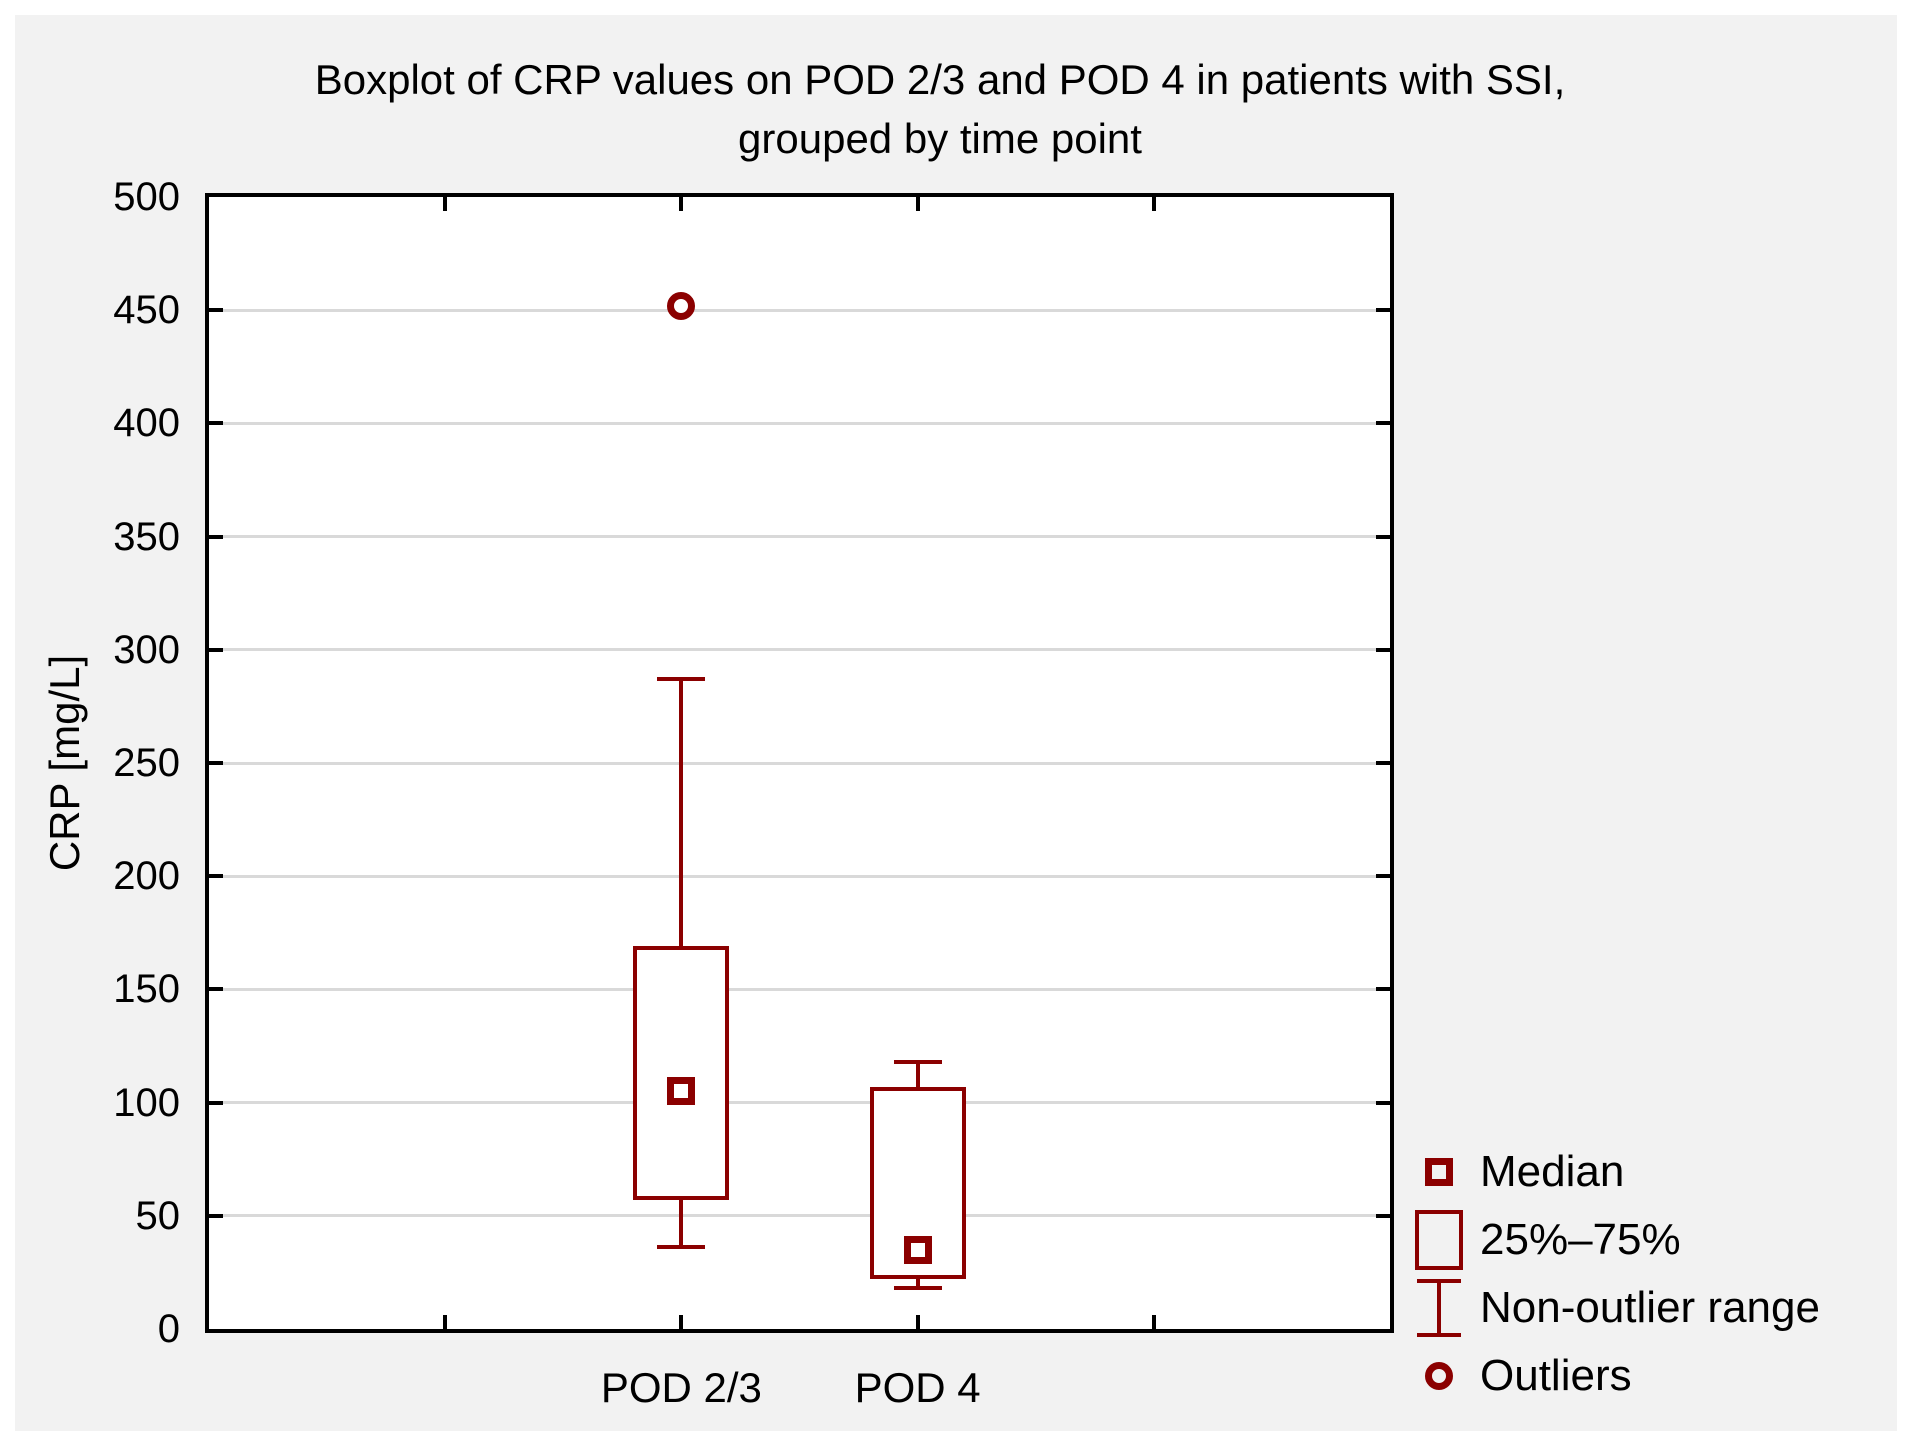 The image size is (1912, 1446). What do you see at coordinates (681, 1073) in the screenshot?
I see `iqr-box` at bounding box center [681, 1073].